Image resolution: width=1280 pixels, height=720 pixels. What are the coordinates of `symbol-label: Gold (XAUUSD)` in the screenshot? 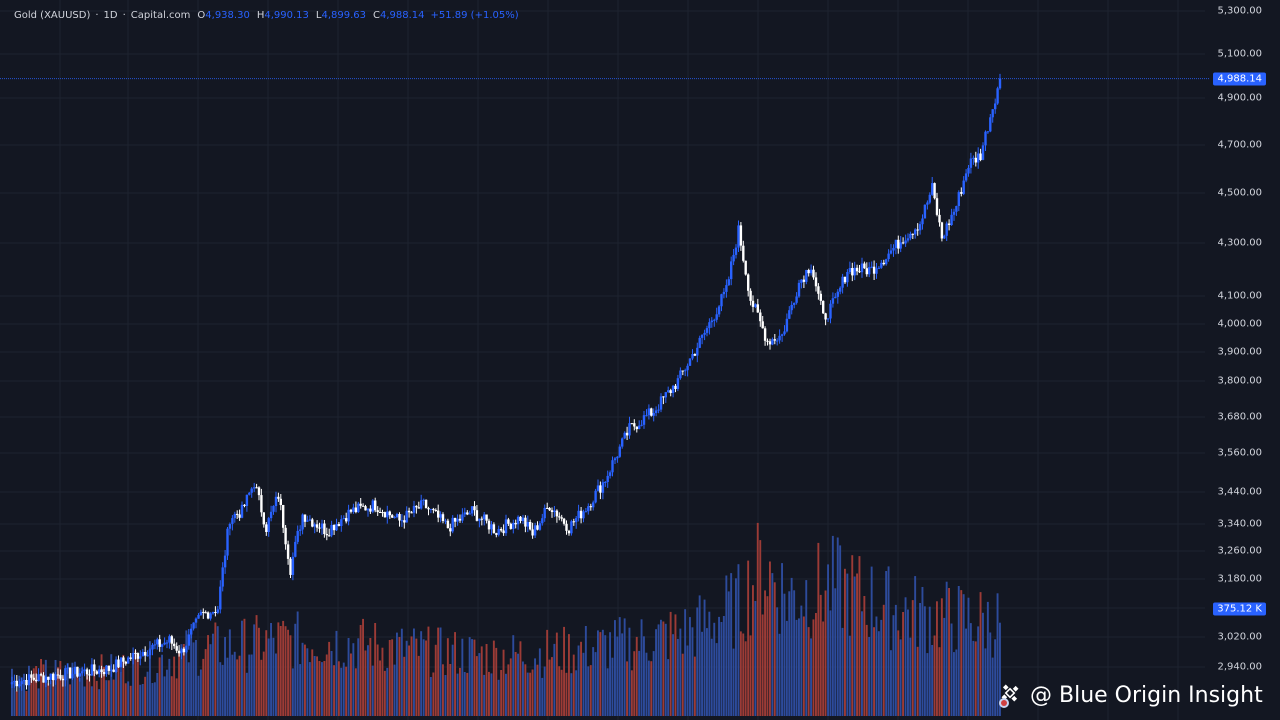 It's located at (52, 15).